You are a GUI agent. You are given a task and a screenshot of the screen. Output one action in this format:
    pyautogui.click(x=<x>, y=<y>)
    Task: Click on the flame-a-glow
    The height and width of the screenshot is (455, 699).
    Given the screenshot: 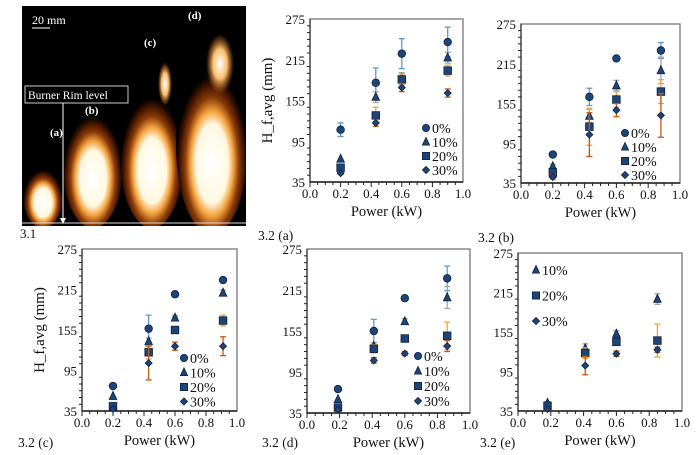 What is the action you would take?
    pyautogui.click(x=43, y=195)
    